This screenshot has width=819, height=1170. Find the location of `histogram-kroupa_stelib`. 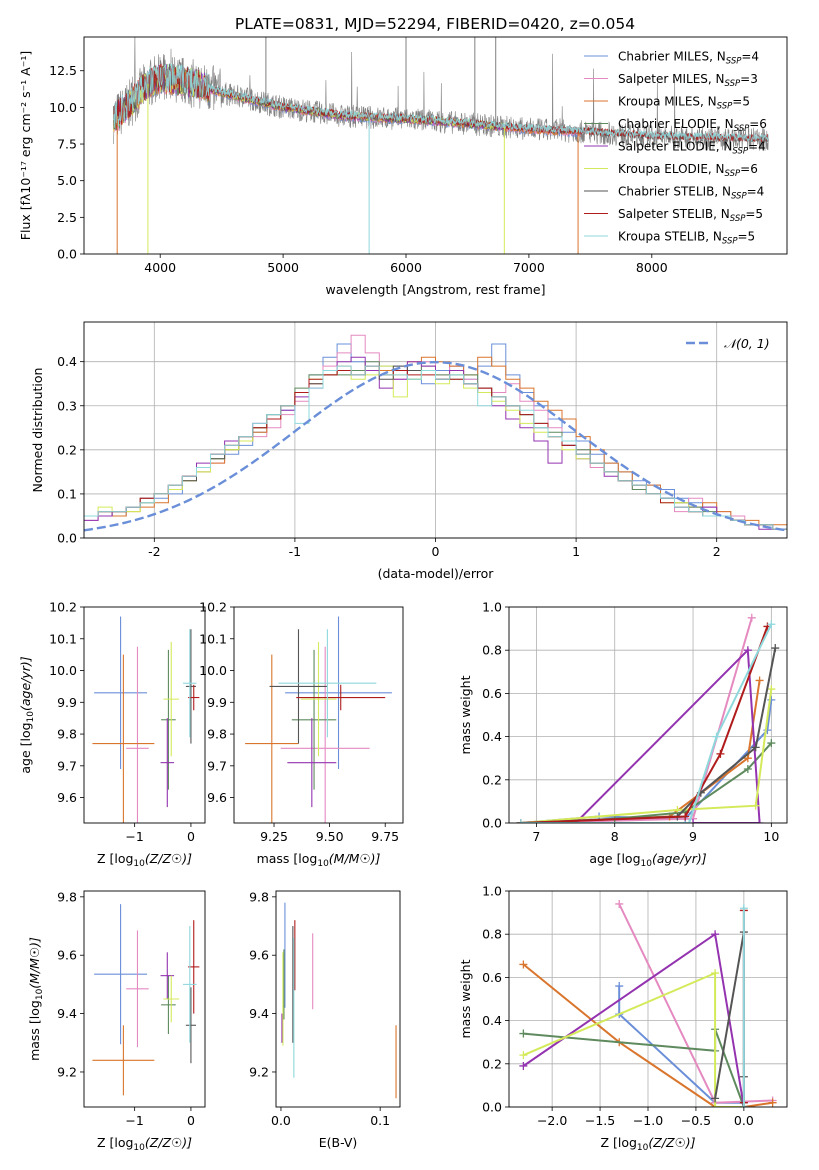

histogram-kroupa_stelib is located at coordinates (435, 451).